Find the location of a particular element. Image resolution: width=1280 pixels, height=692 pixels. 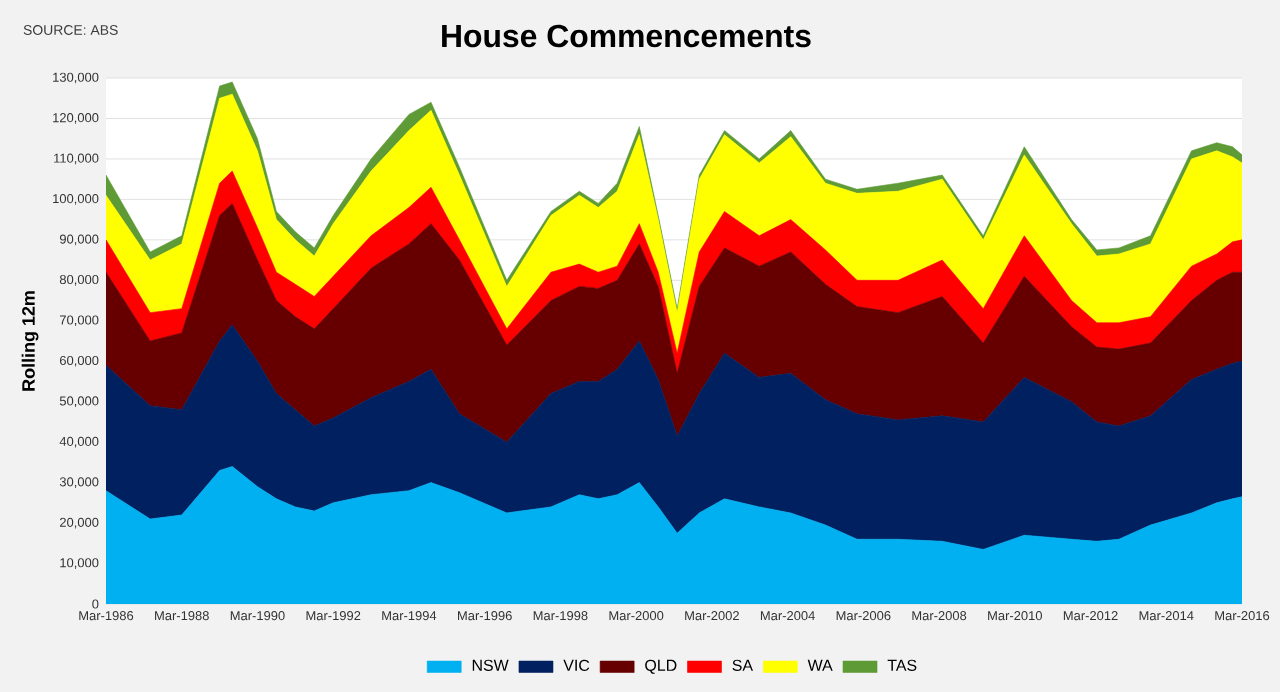

y-axis-title: Rolling 12m is located at coordinates (30, 341).